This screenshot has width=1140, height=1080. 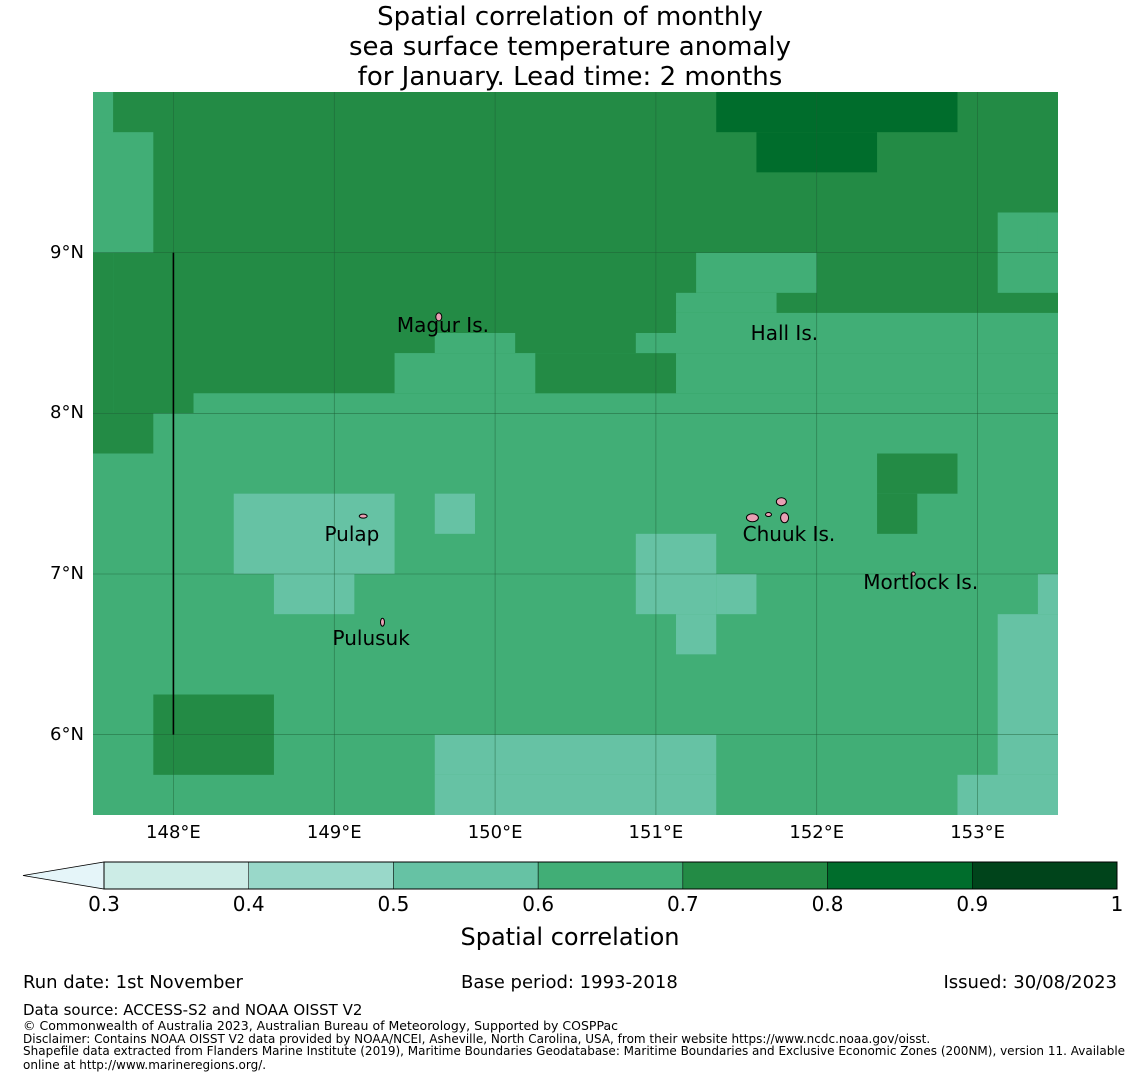 What do you see at coordinates (921, 582) in the screenshot?
I see `place-label: Mortlock Is.` at bounding box center [921, 582].